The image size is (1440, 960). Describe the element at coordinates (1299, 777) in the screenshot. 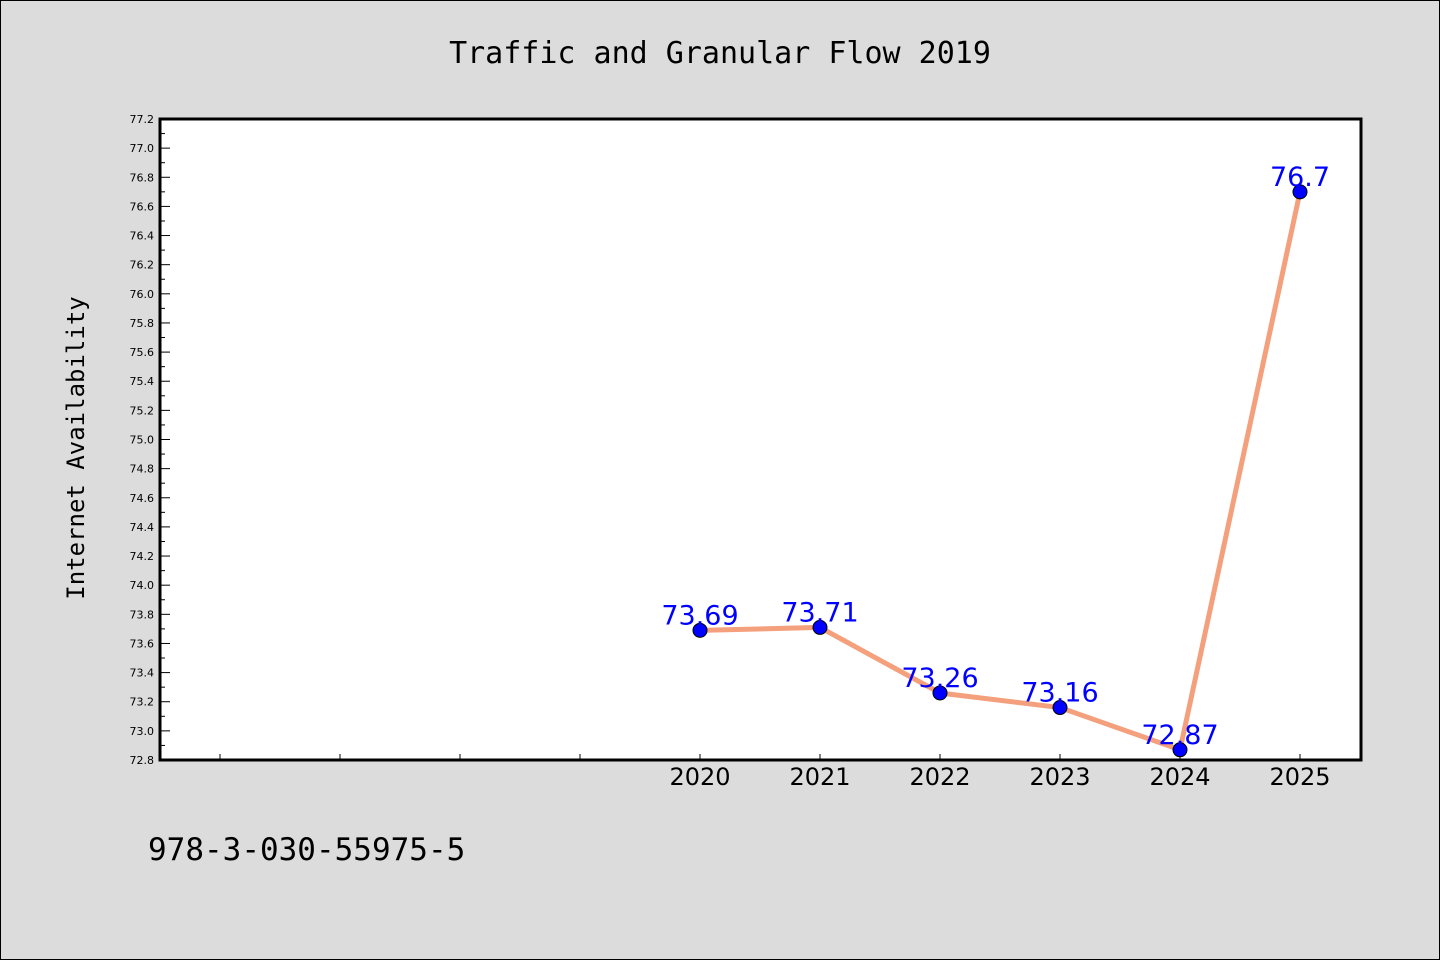

I see `x-tick-label: 2025` at that location.